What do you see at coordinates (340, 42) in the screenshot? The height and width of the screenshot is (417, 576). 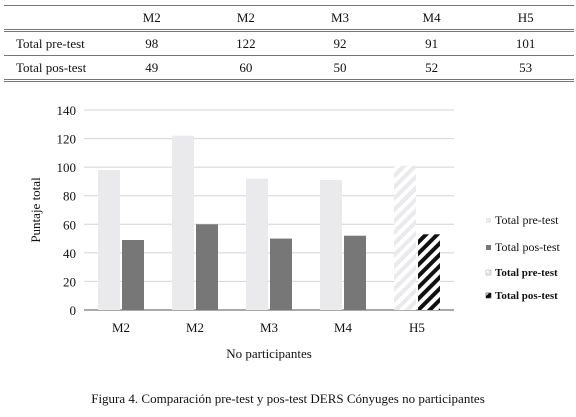 I see `table-cell: 92` at bounding box center [340, 42].